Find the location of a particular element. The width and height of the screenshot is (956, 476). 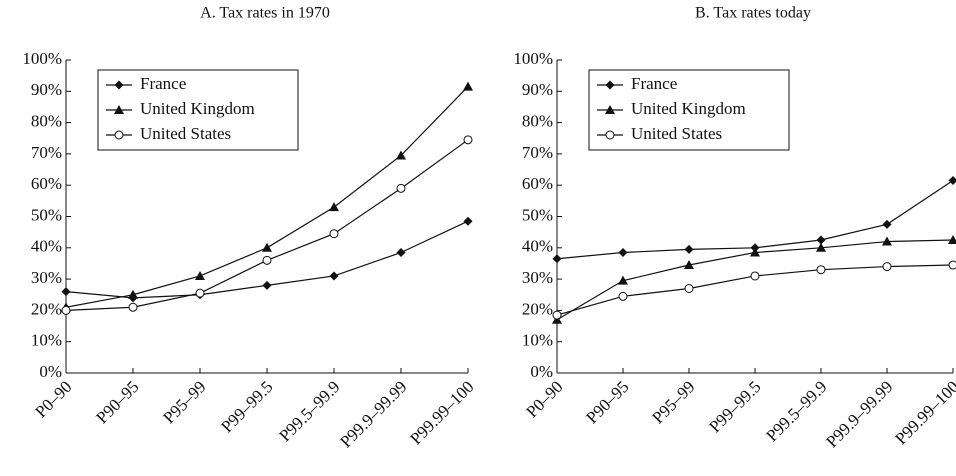

chart-title: A. Tax rates in 1970 is located at coordinates (265, 13).